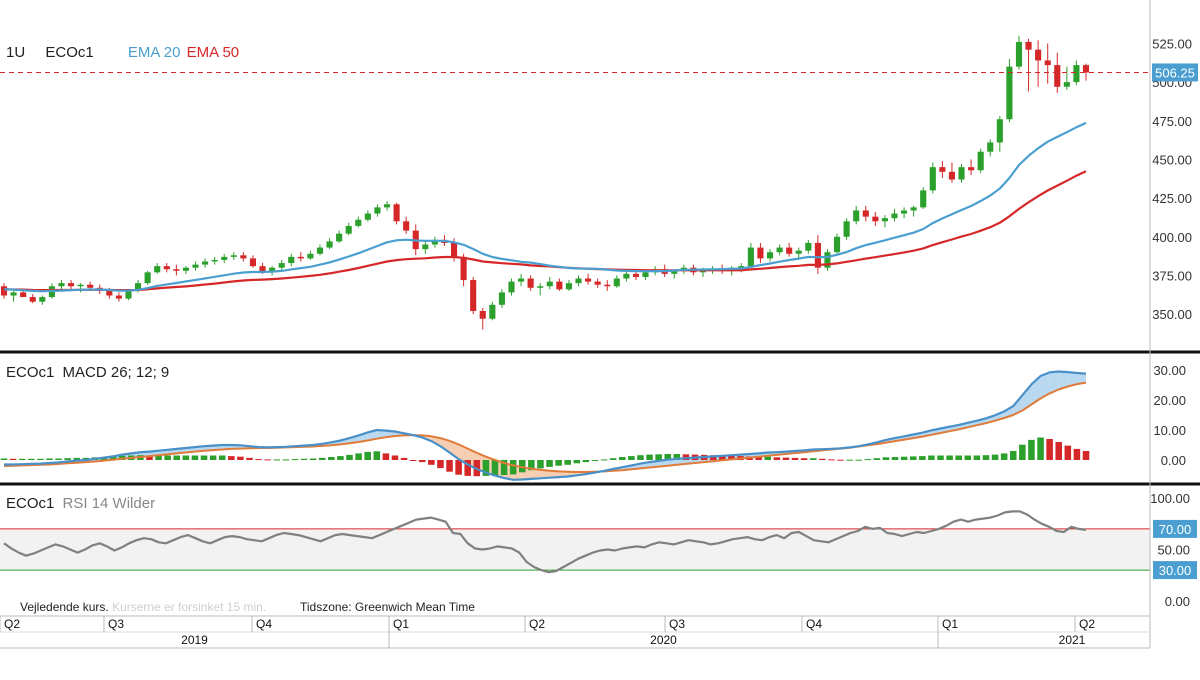 This screenshot has width=1200, height=680. Describe the element at coordinates (1175, 528) in the screenshot. I see `rsi-band-tag` at that location.